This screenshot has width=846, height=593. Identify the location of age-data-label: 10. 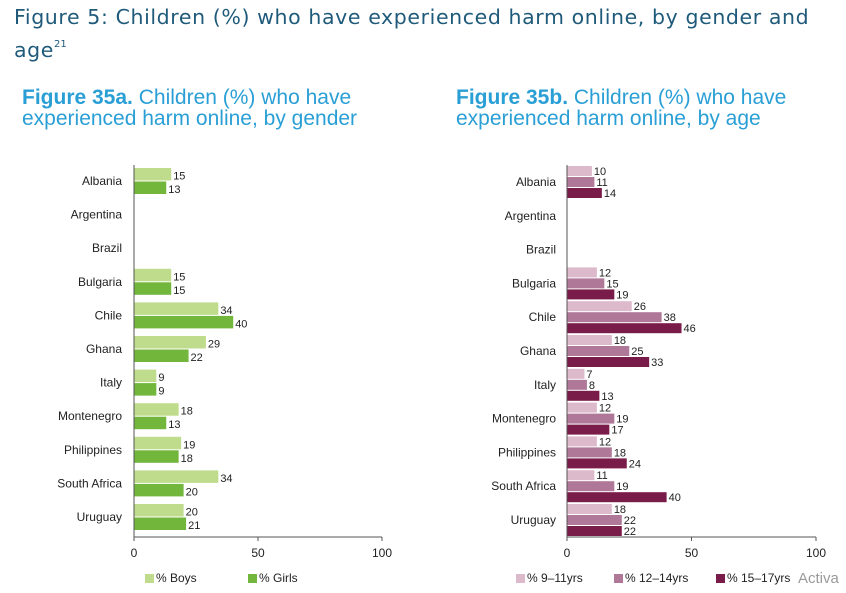
(600, 172).